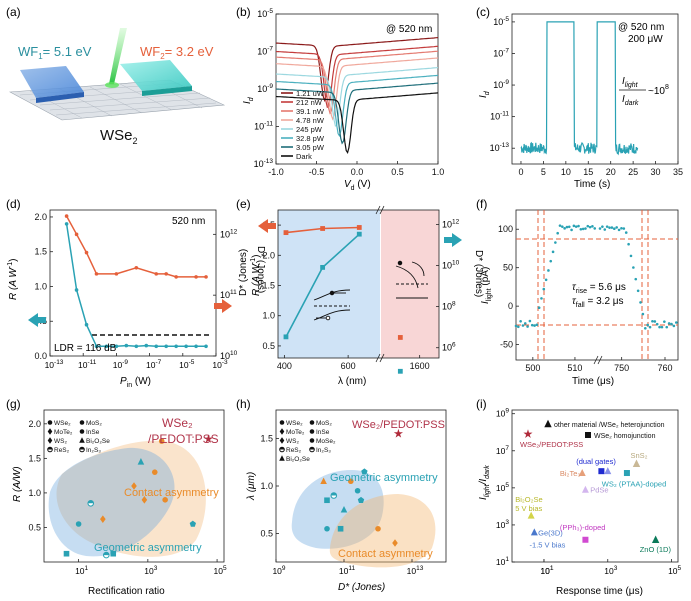  Describe the element at coordinates (118, 56) in the screenshot. I see `light-beam` at that location.